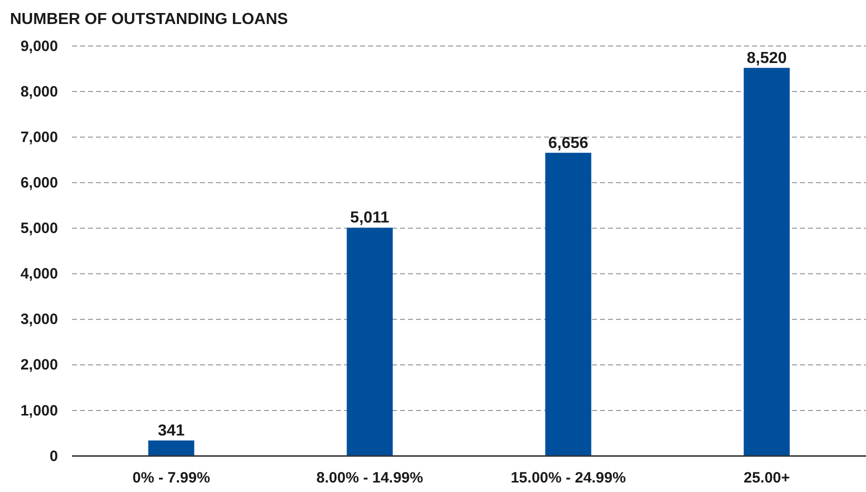 Image resolution: width=866 pixels, height=492 pixels. What do you see at coordinates (39, 91) in the screenshot?
I see `y-tick-label: 8,000` at bounding box center [39, 91].